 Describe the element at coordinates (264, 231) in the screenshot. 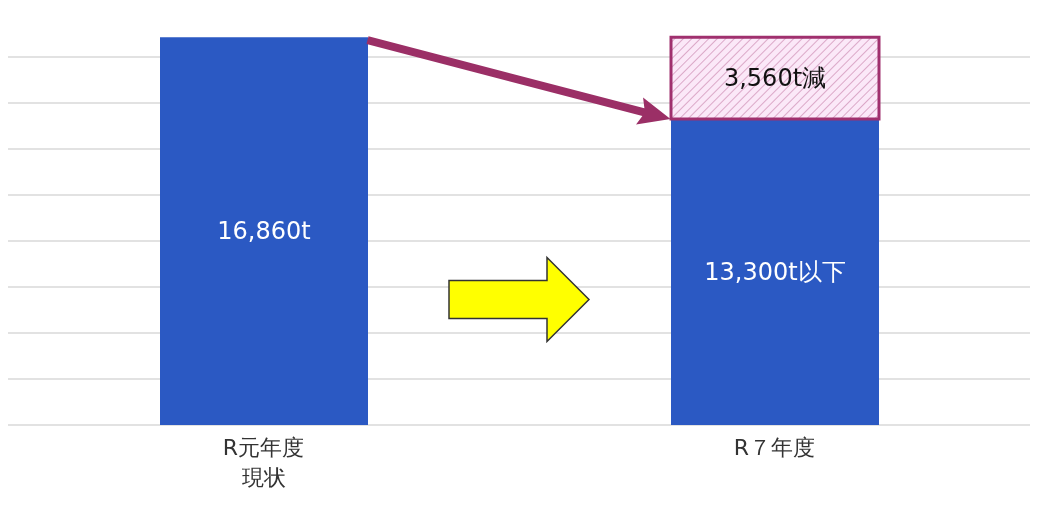

I see `data-label: 16,860t` at that location.